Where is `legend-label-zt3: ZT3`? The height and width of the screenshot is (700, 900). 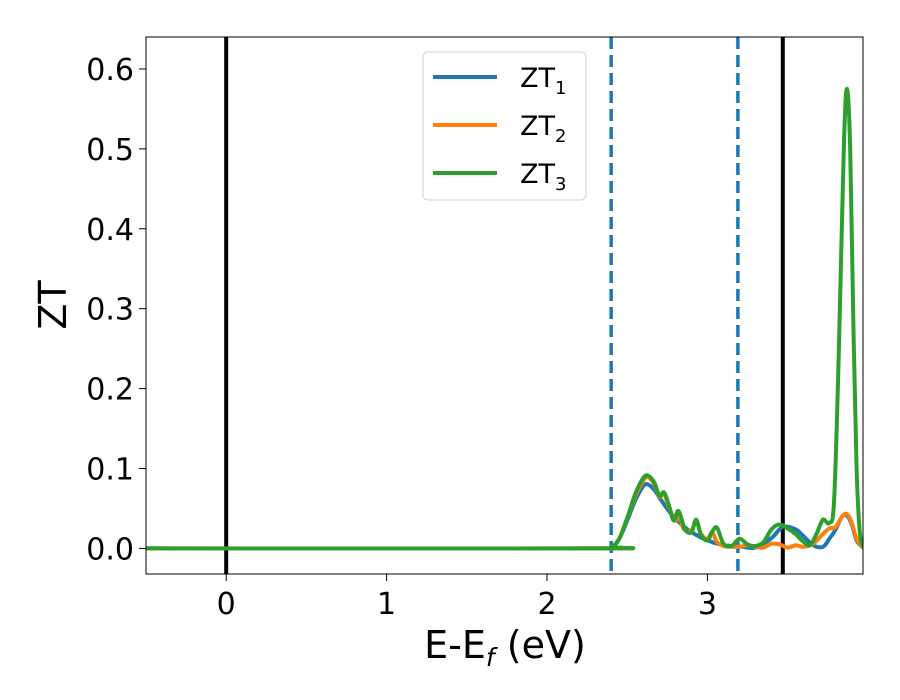 legend-label-zt3: ZT3 is located at coordinates (543, 177).